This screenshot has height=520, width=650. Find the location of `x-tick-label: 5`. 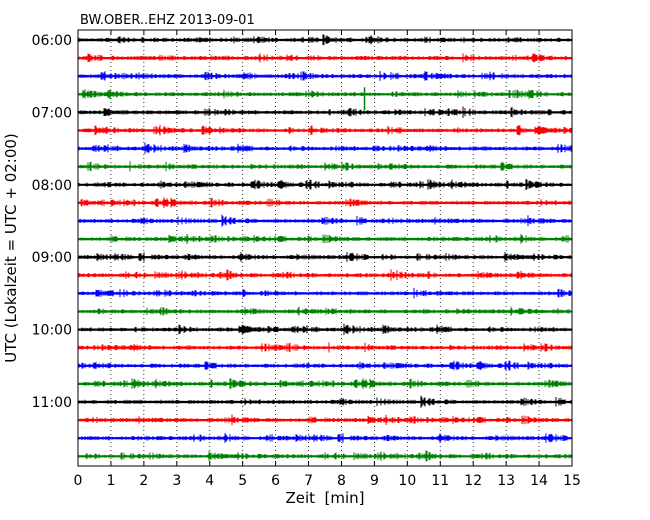

x-tick-label: 5 is located at coordinates (242, 481).